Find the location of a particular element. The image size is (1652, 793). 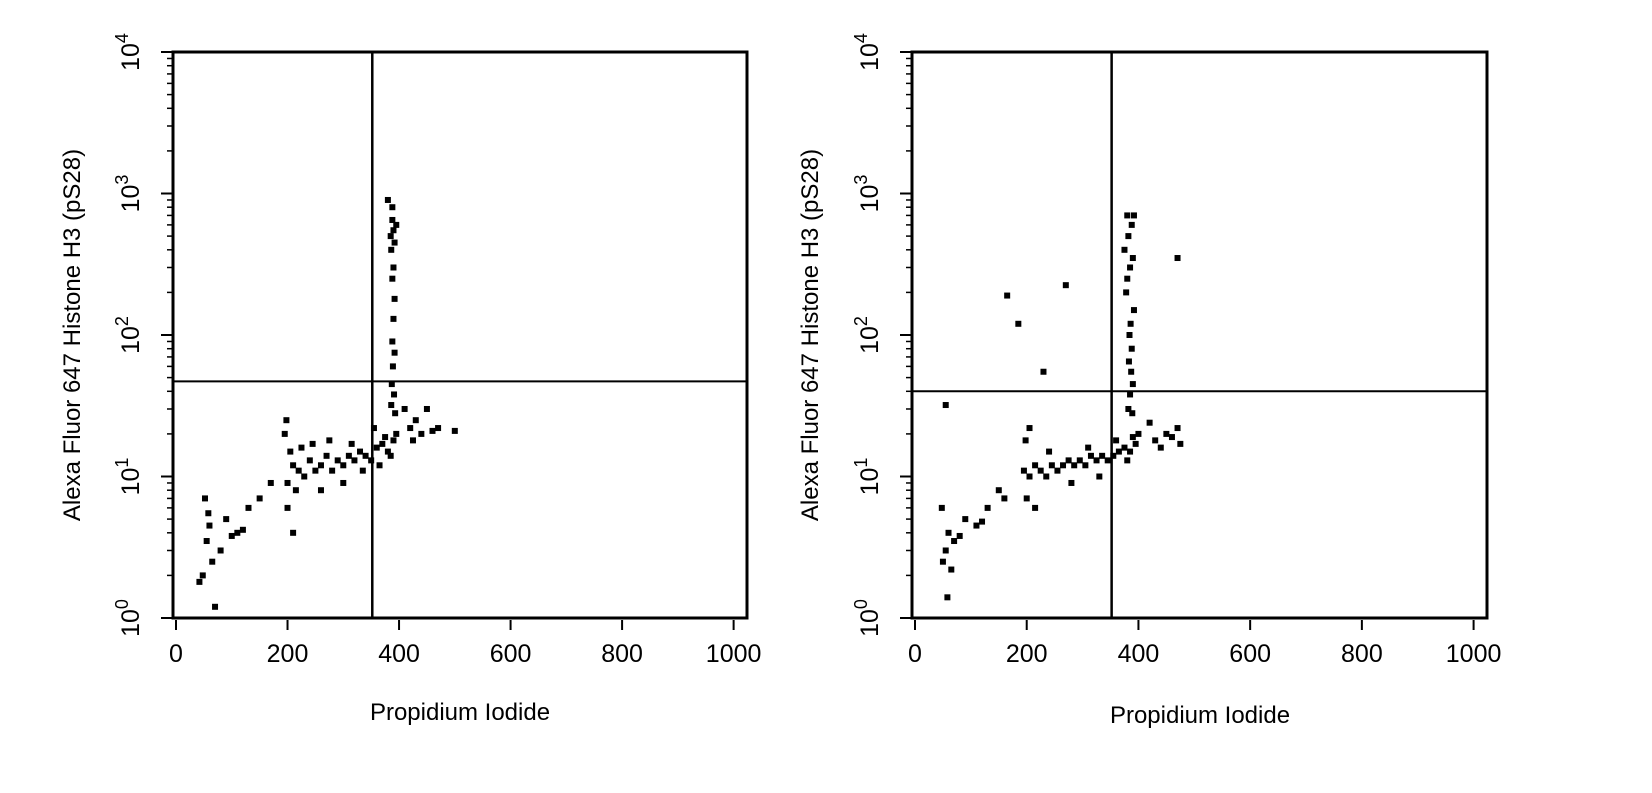

x-tick-label: 800 is located at coordinates (1362, 654).